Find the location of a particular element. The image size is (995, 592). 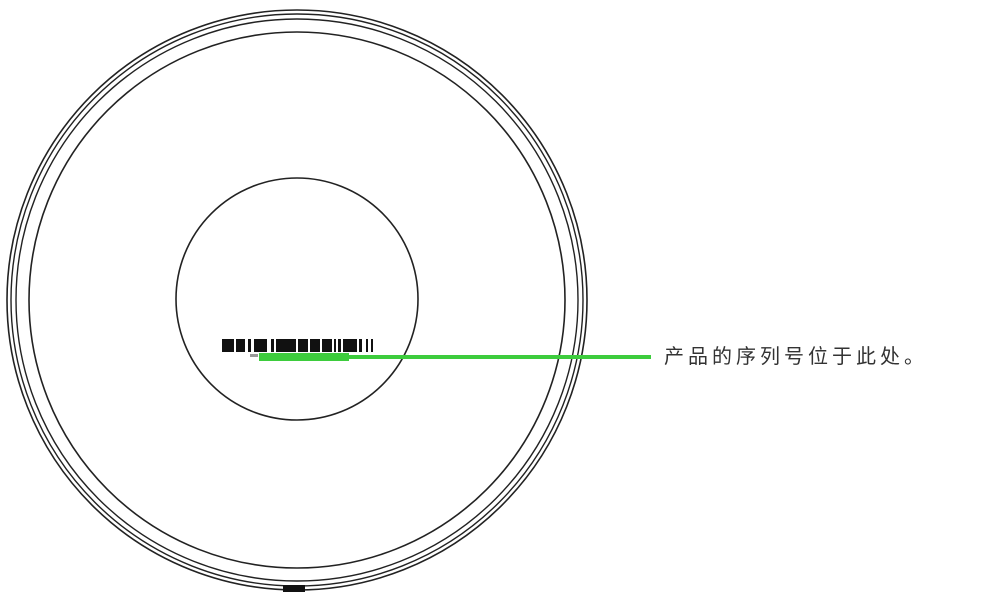

serial-barcode is located at coordinates (297, 348).